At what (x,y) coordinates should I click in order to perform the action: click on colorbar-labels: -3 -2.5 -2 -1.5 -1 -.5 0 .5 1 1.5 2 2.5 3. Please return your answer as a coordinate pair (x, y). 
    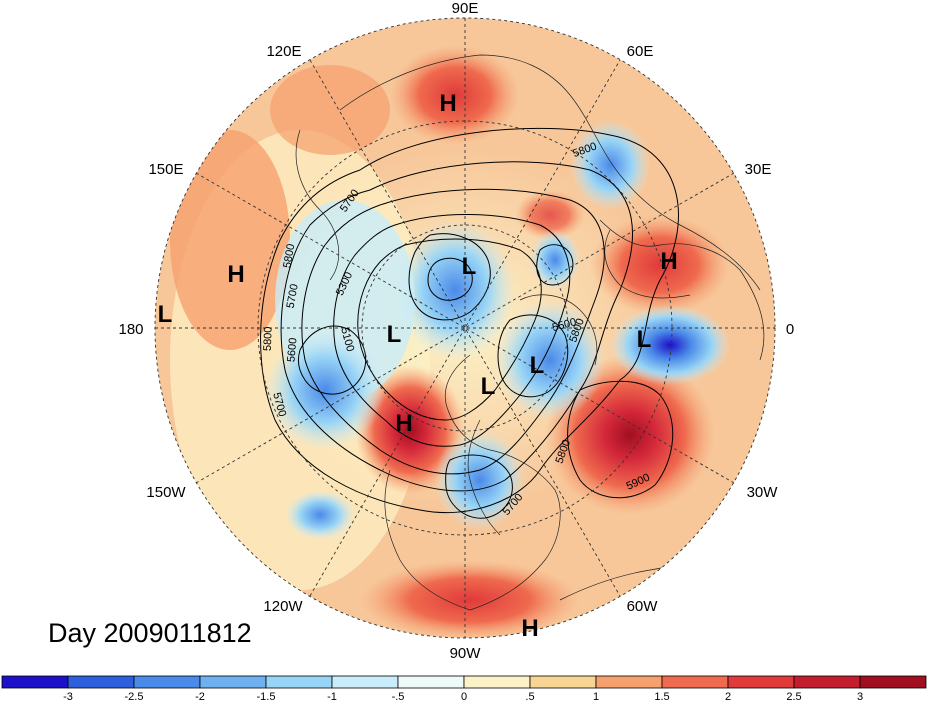
    Looking at the image, I should click on (463, 696).